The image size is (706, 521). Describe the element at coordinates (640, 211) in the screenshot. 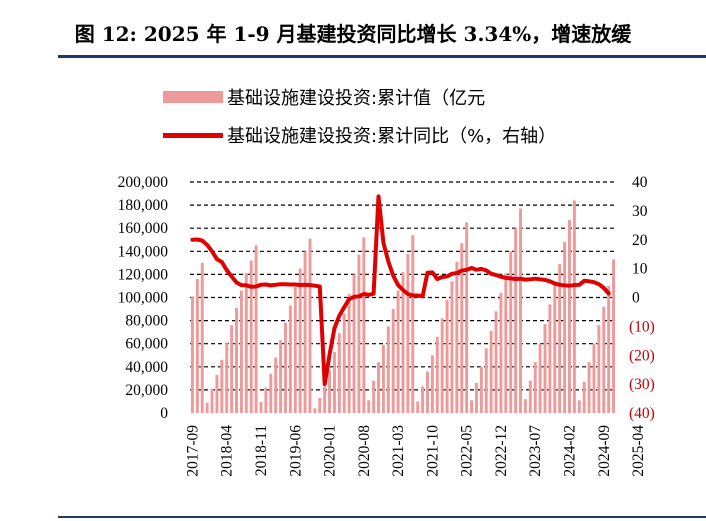

I see `right-tick-label: 30` at that location.